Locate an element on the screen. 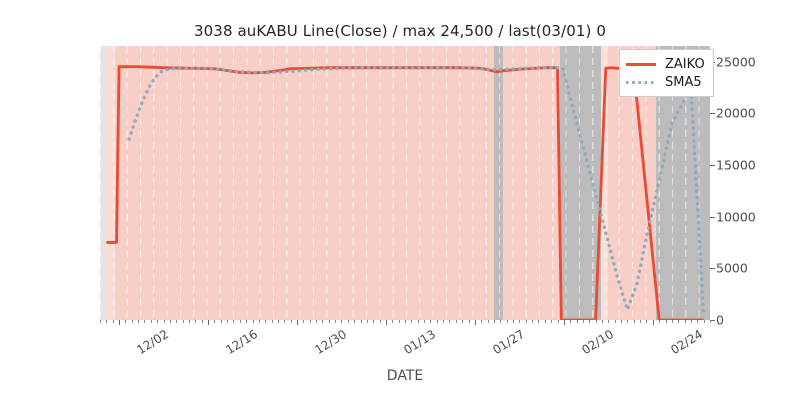 This screenshot has height=400, width=800. chart-legend: ZAIKO SMA5 is located at coordinates (666, 73).